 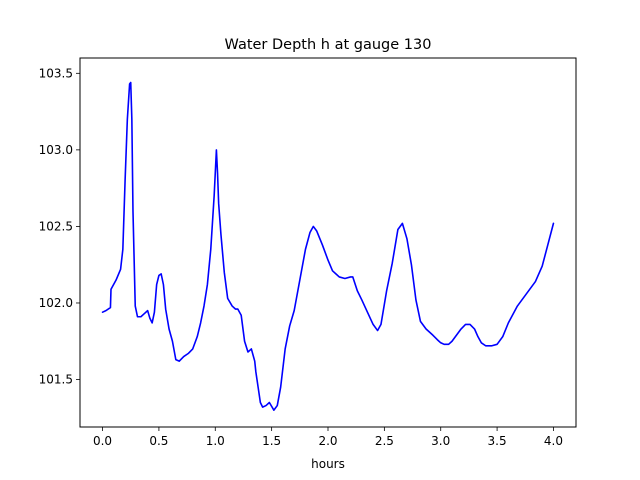 I want to click on x-tick-label: 4.0, so click(x=553, y=441).